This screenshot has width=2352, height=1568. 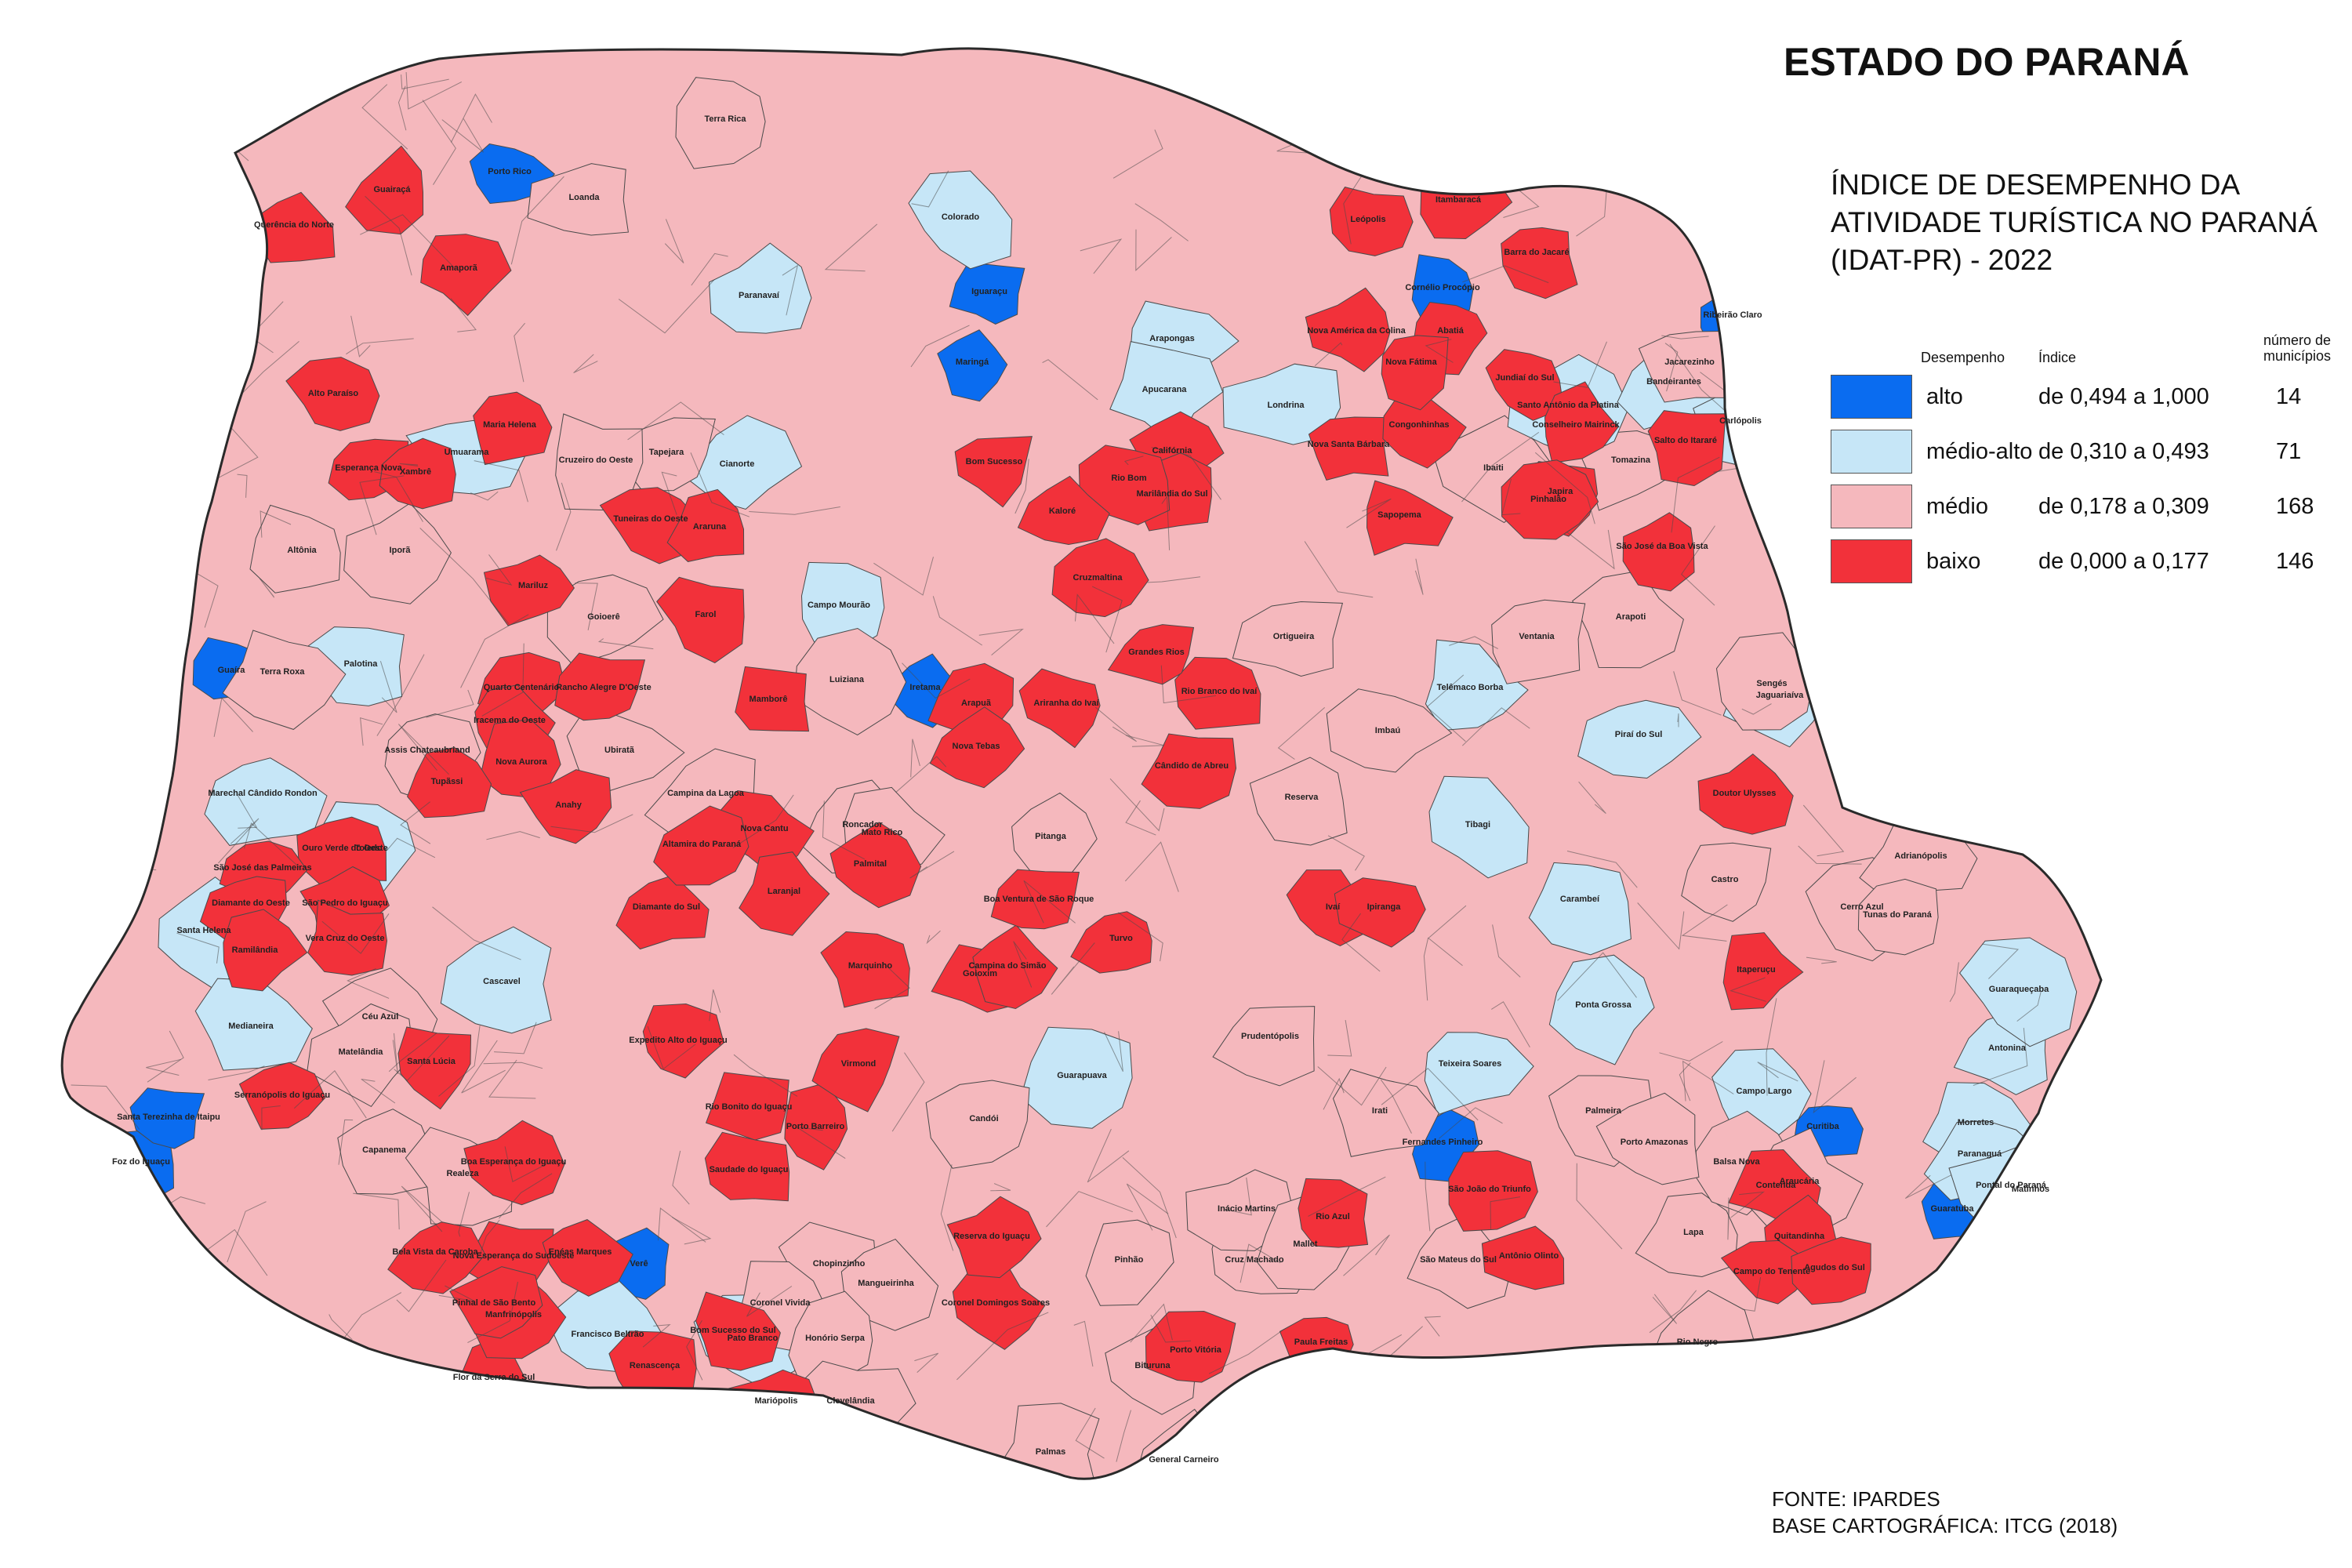 What do you see at coordinates (263, 793) in the screenshot?
I see `municipality-label: Marechal Cândido Rondon` at bounding box center [263, 793].